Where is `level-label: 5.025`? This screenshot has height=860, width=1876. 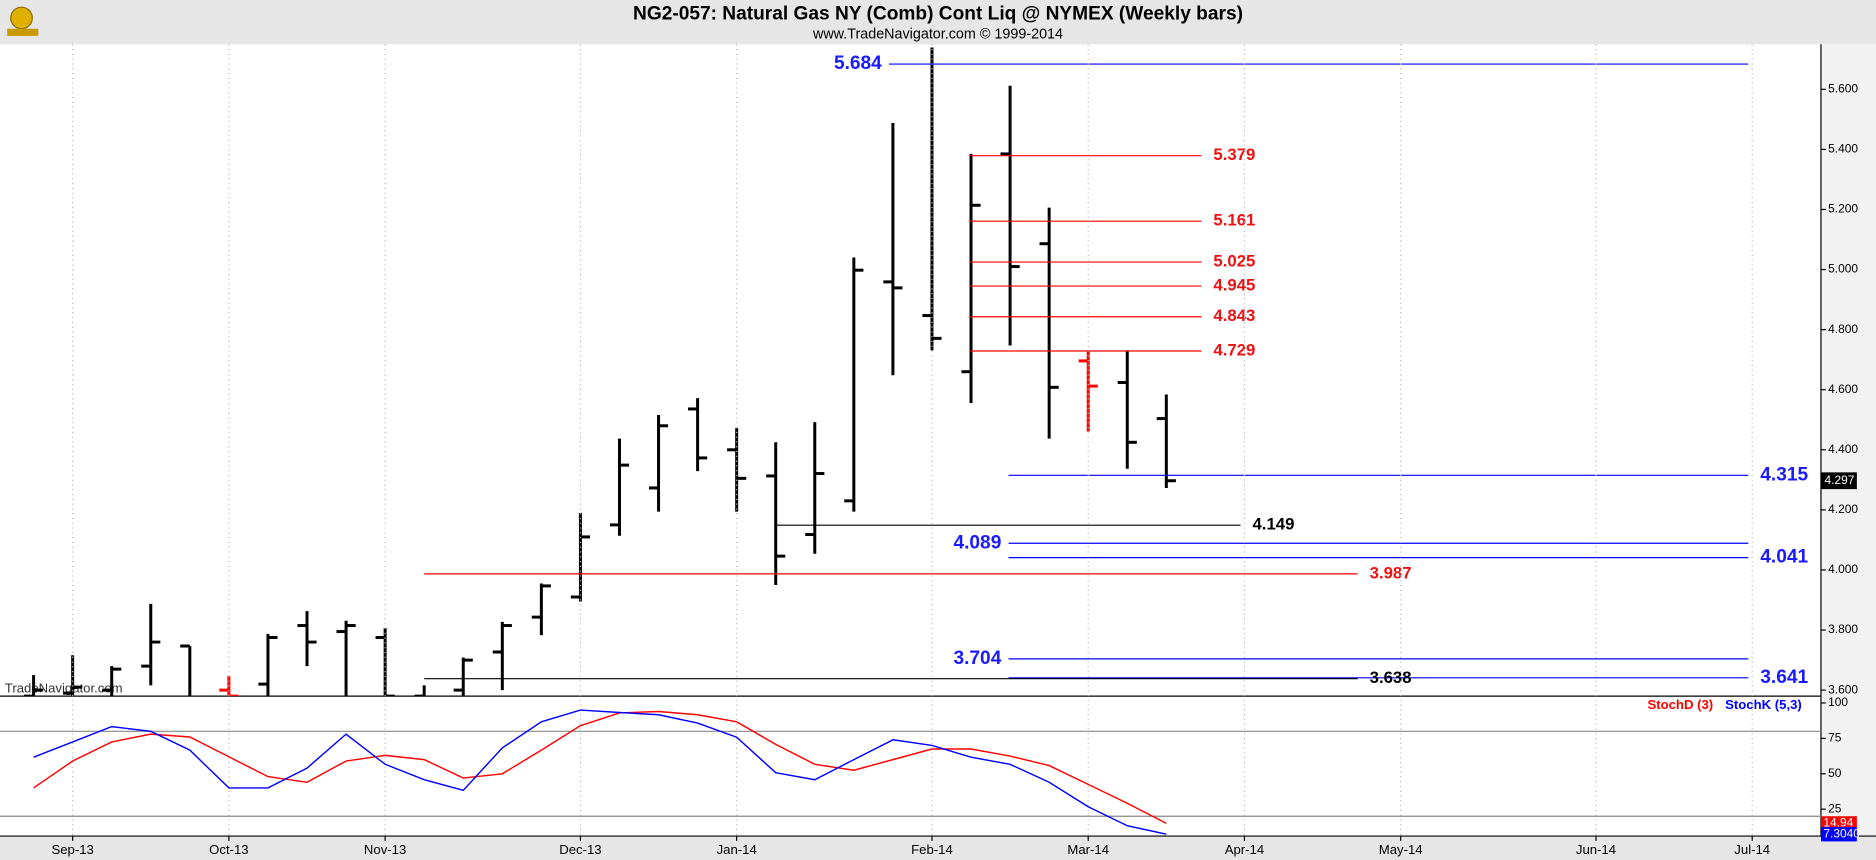 level-label: 5.025 is located at coordinates (1234, 260).